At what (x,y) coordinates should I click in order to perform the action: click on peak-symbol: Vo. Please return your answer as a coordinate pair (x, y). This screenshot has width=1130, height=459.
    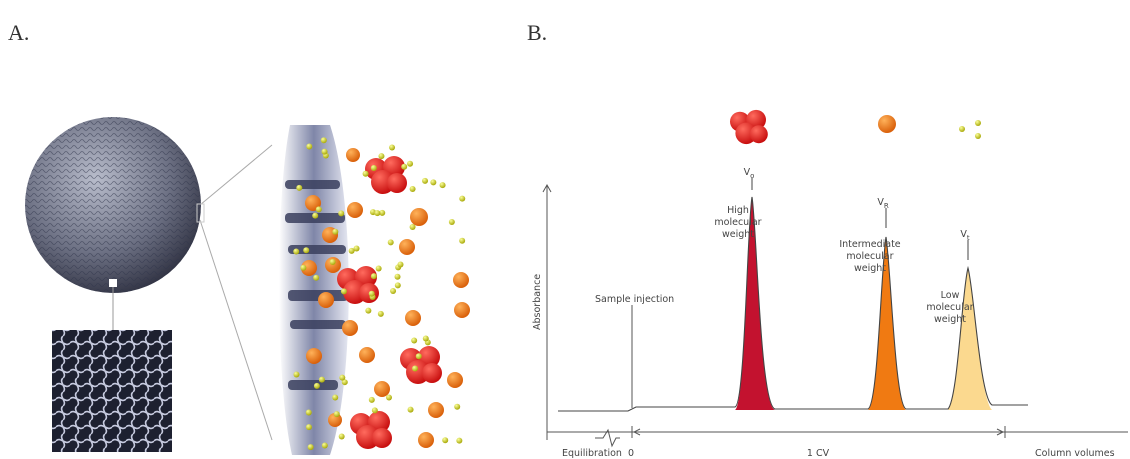
    Looking at the image, I should click on (749, 173).